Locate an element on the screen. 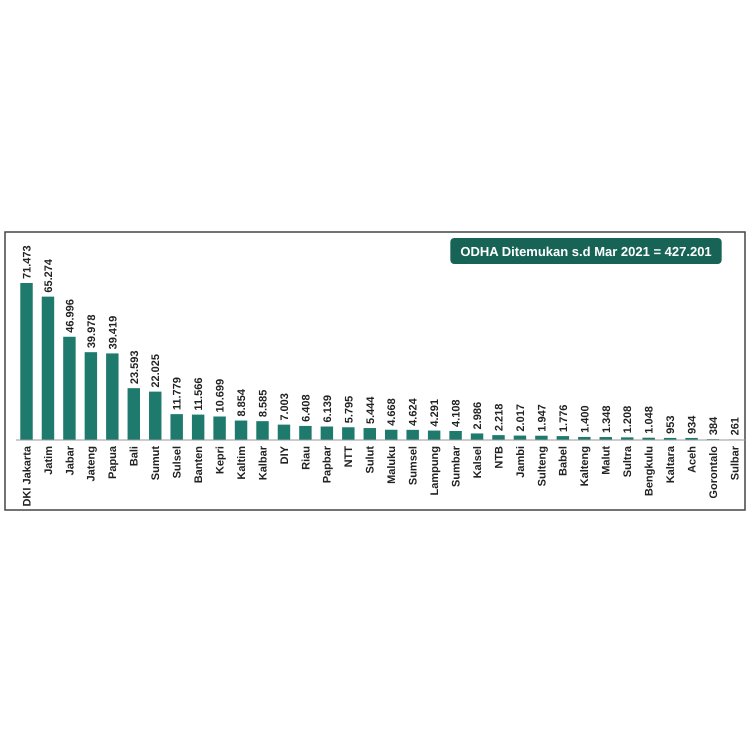 This screenshot has height=750, width=750. data-label: 2.986 is located at coordinates (478, 416).